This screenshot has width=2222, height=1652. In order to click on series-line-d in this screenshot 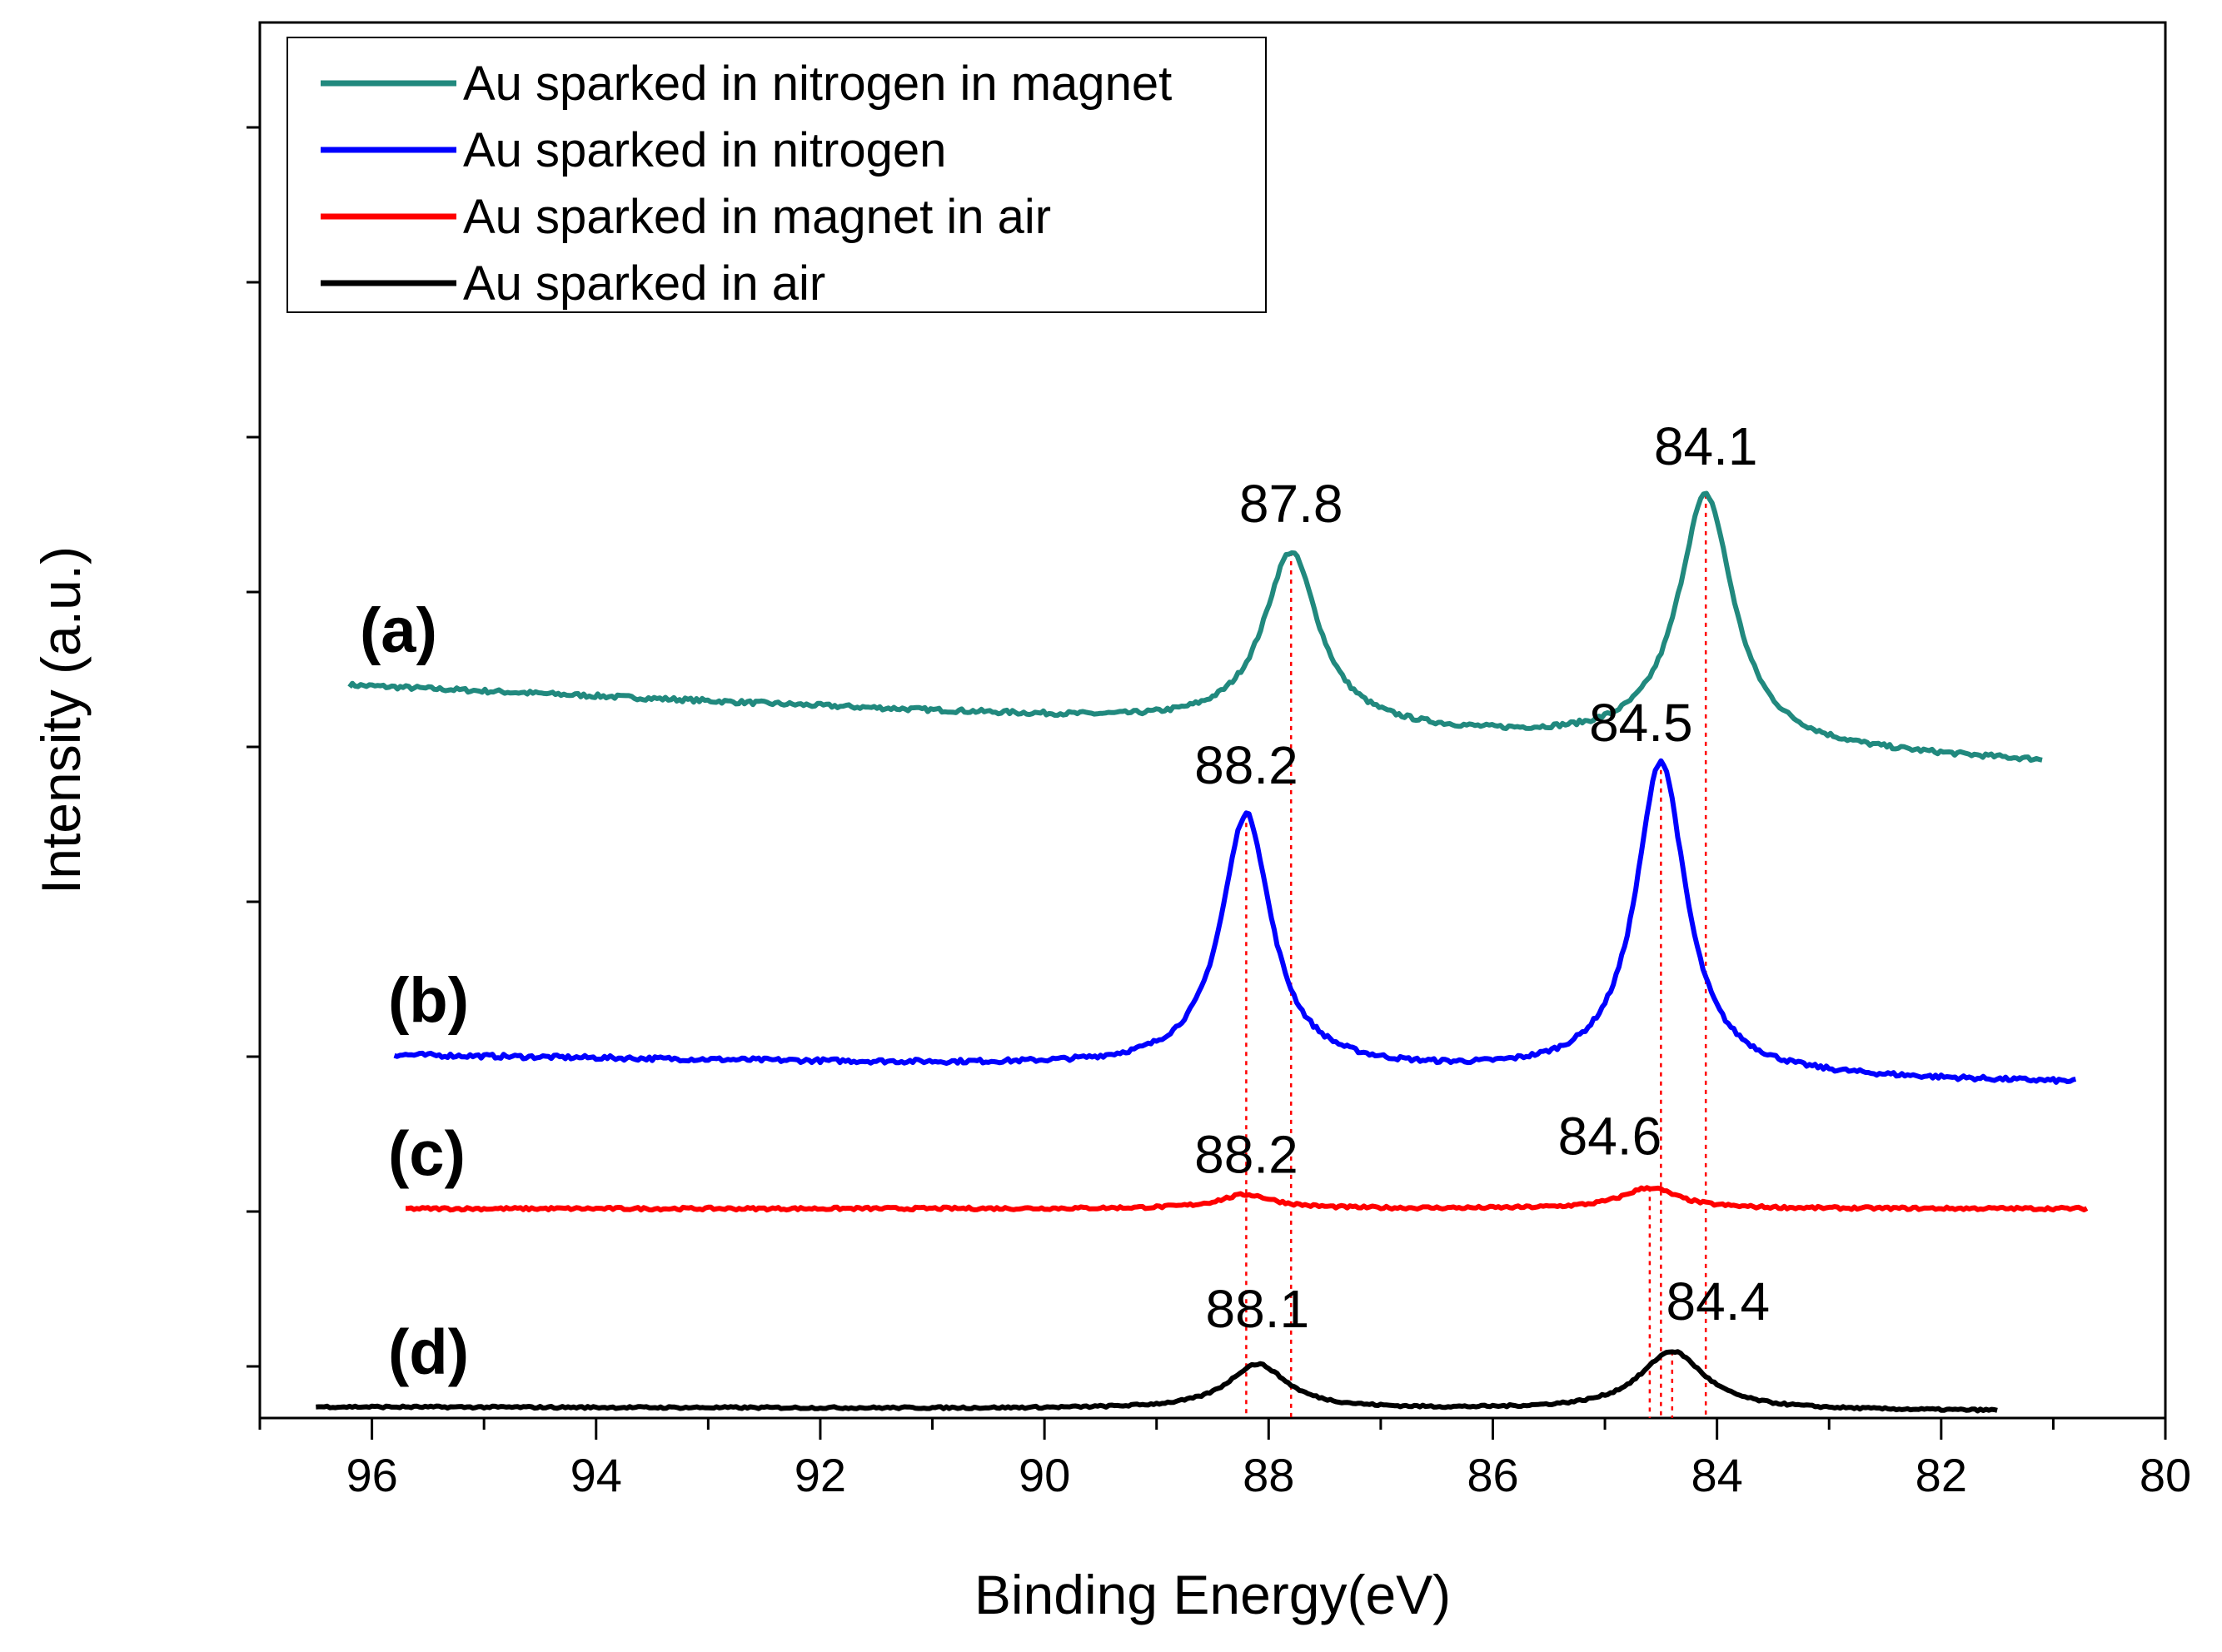, I will do `click(1157, 1381)`.